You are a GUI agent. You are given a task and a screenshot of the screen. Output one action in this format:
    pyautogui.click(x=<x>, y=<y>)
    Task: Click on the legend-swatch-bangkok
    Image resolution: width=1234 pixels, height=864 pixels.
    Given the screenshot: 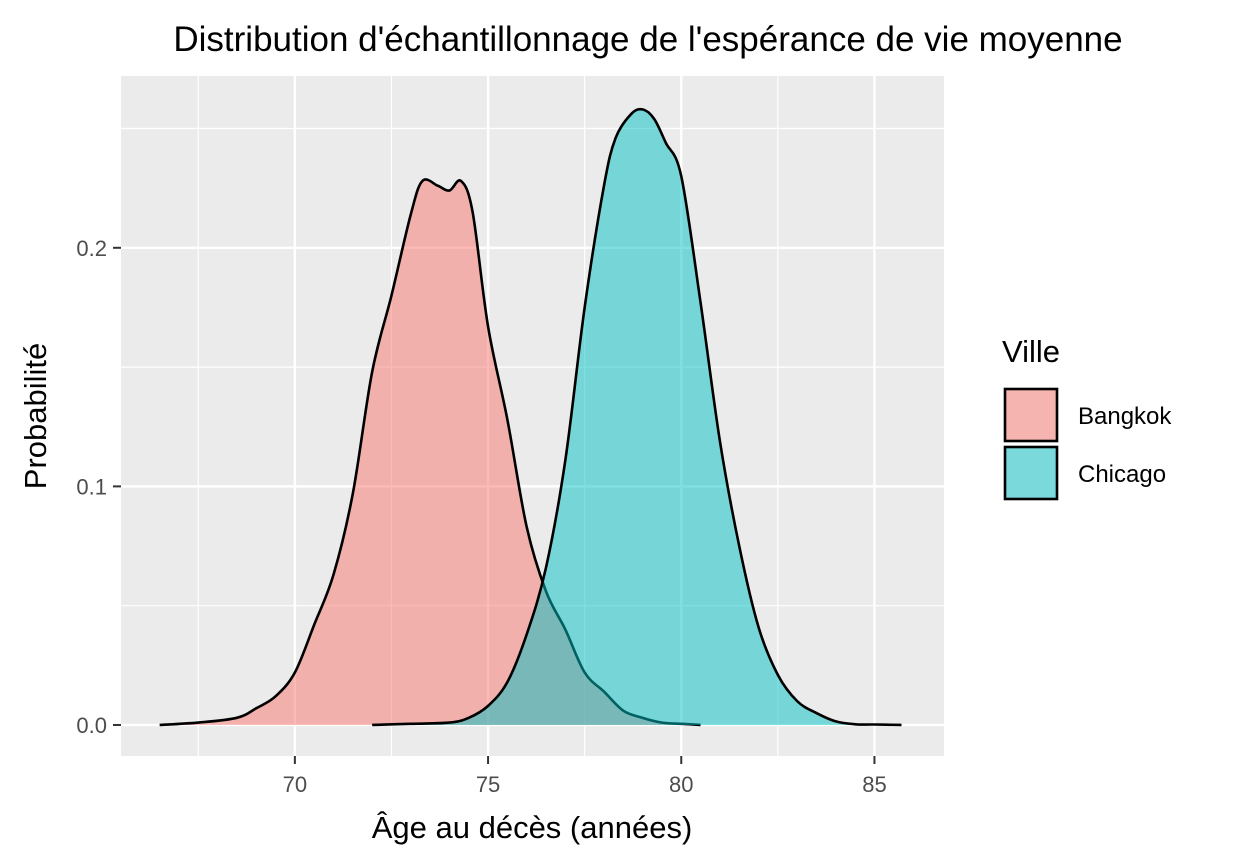 What is the action you would take?
    pyautogui.click(x=1031, y=415)
    